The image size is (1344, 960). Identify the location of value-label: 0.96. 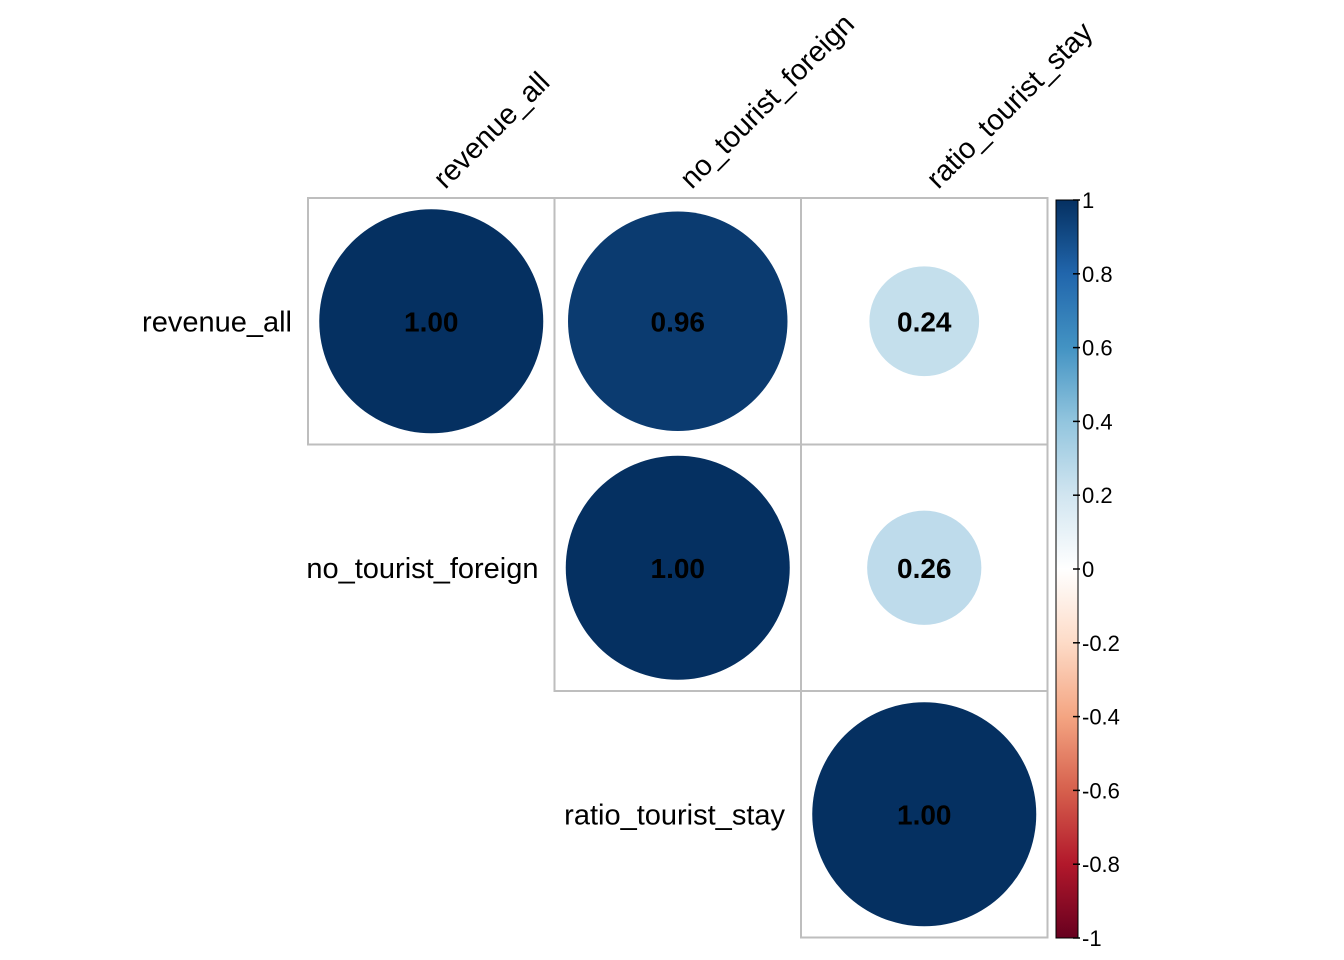
(678, 321).